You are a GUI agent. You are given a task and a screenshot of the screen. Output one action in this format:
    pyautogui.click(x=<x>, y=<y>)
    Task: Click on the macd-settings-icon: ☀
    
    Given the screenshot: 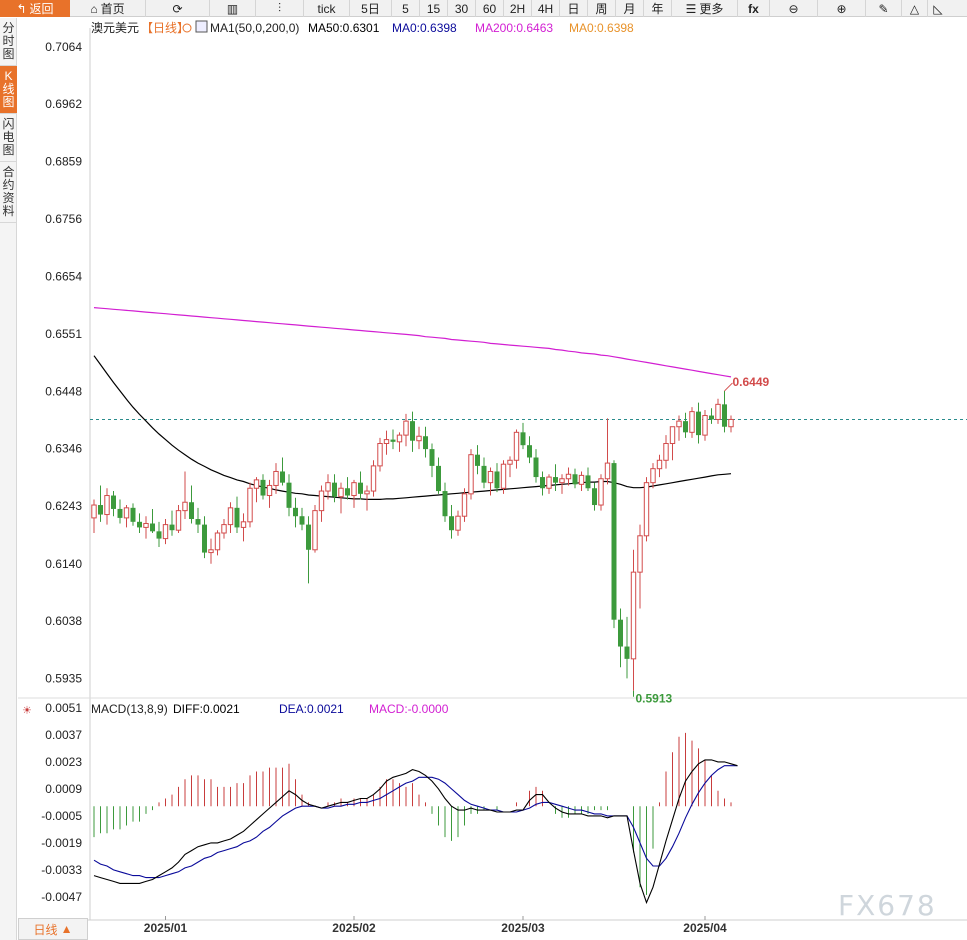 What is the action you would take?
    pyautogui.click(x=27, y=711)
    